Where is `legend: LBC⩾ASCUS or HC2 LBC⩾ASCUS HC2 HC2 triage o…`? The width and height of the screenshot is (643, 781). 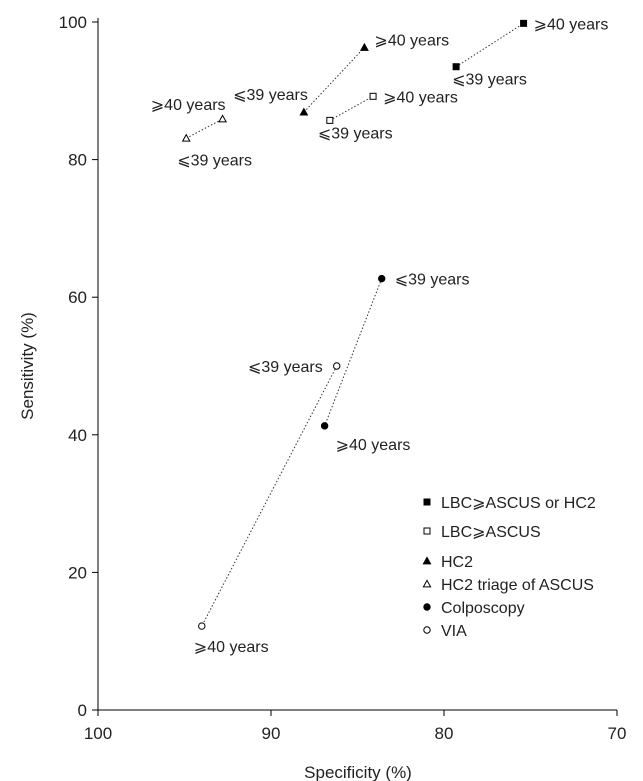 legend: LBC⩾ASCUS or HC2 LBC⩾ASCUS HC2 HC2 triage o… is located at coordinates (509, 567).